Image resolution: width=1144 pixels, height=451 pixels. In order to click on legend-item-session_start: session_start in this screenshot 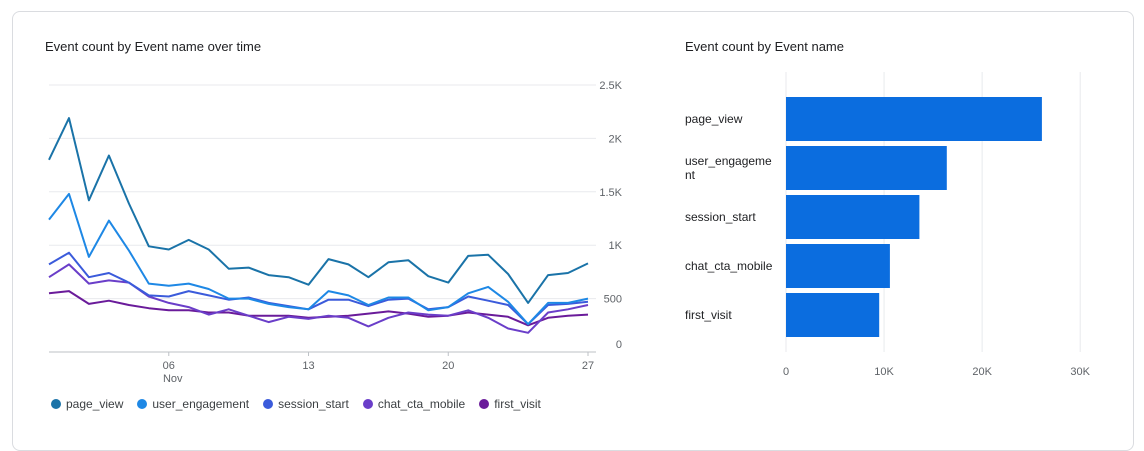, I will do `click(306, 404)`.